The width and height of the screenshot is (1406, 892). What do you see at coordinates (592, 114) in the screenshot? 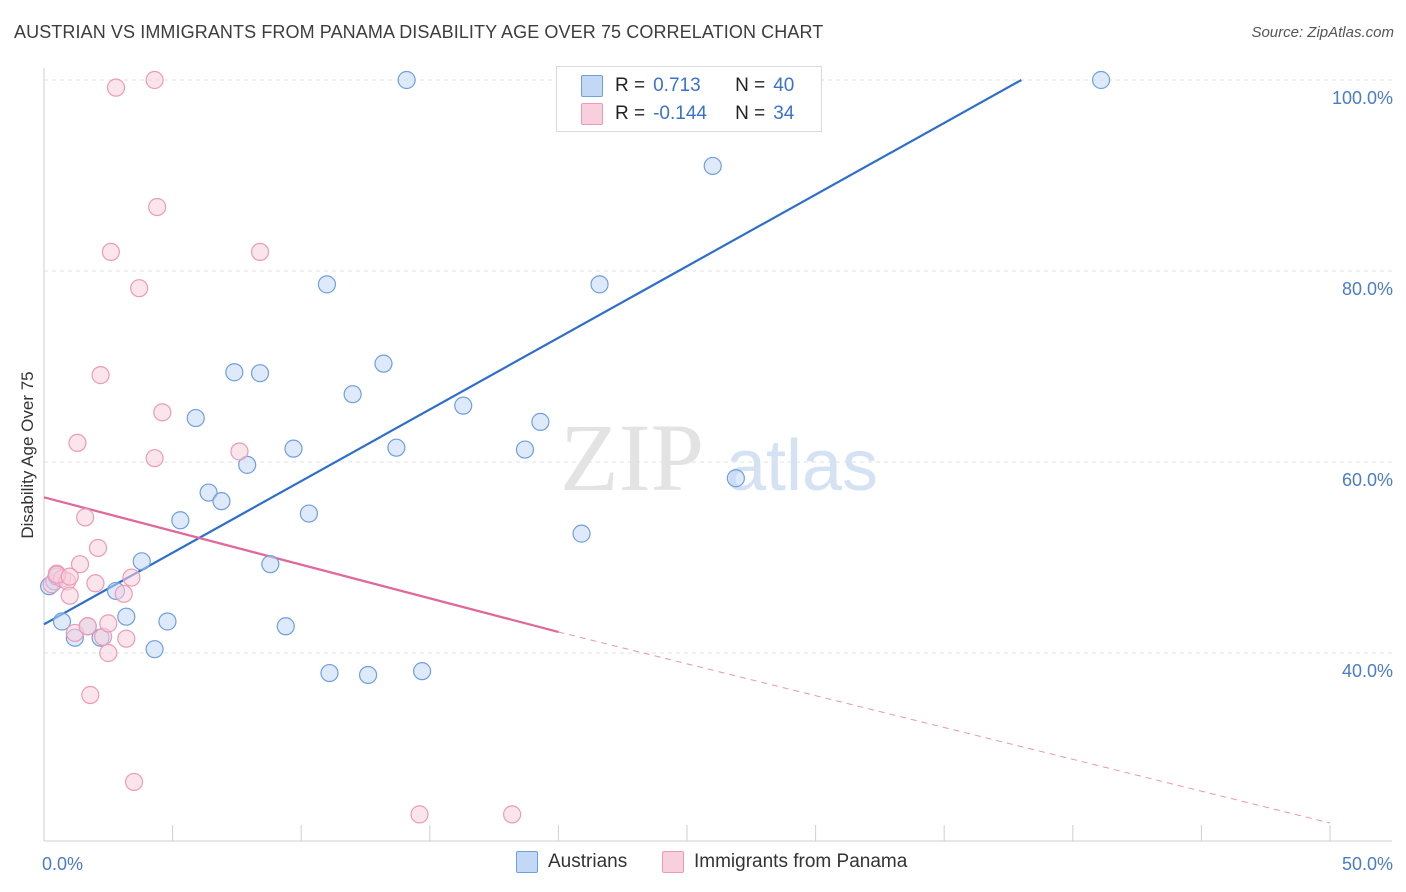
I see `panama-swatch` at bounding box center [592, 114].